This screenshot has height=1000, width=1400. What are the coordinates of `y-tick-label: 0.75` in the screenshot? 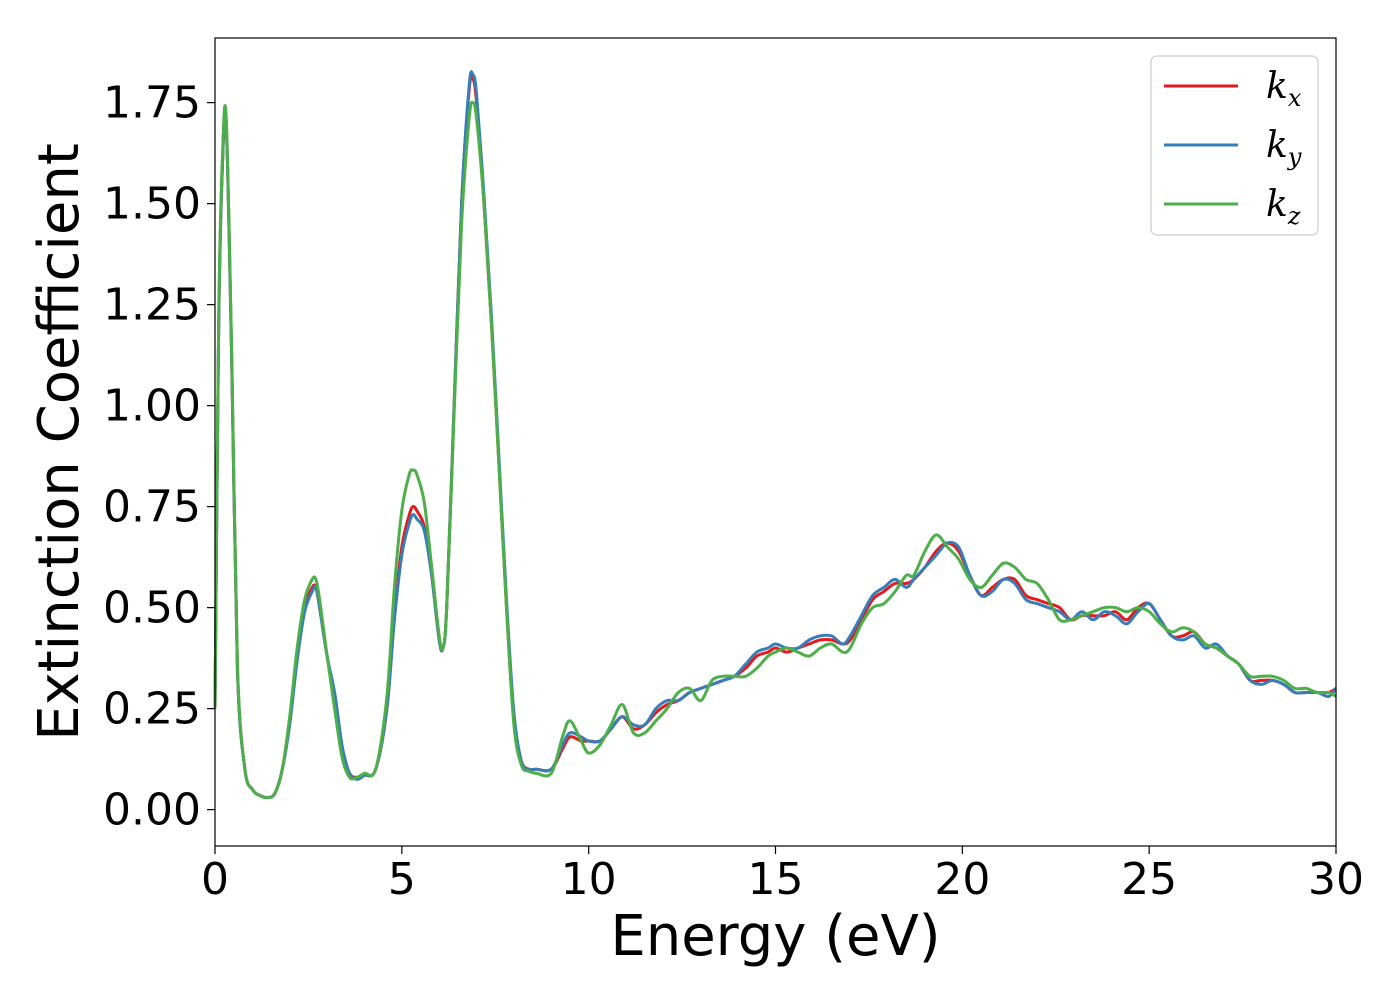 It's located at (152, 507).